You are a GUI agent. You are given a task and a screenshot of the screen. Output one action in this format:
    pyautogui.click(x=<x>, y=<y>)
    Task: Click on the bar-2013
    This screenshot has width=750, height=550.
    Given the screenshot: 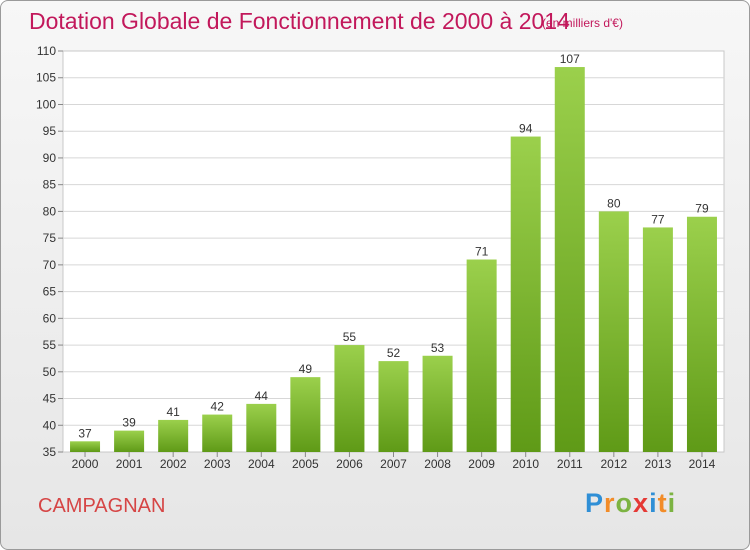 What is the action you would take?
    pyautogui.click(x=657, y=339)
    